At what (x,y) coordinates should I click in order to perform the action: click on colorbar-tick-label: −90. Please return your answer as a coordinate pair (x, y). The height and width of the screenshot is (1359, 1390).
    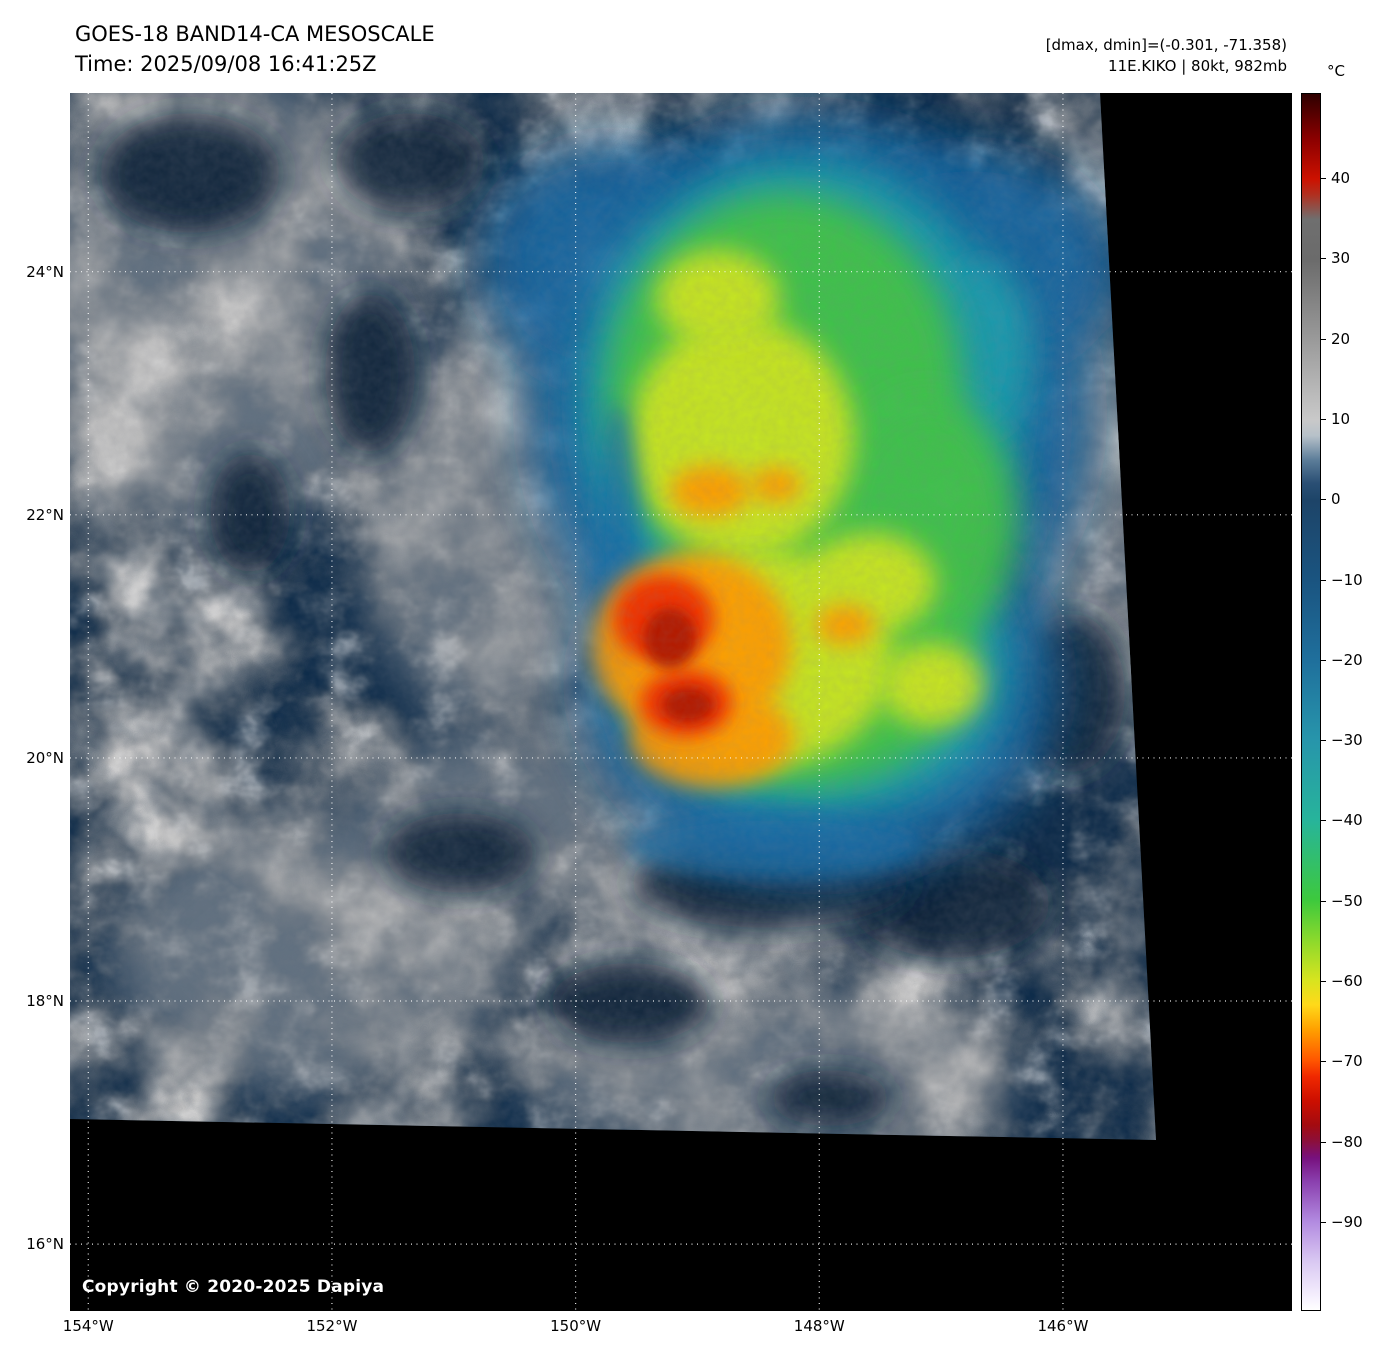
    Looking at the image, I should click on (1347, 1221).